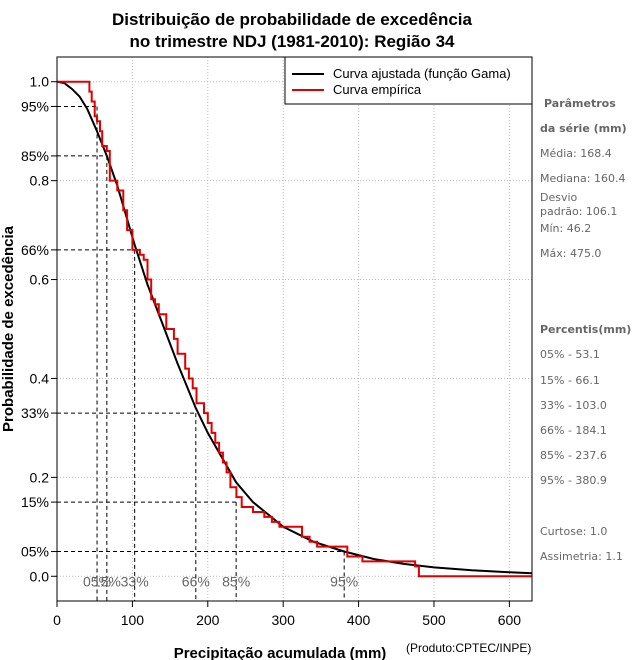 Image resolution: width=640 pixels, height=660 pixels. Describe the element at coordinates (570, 380) in the screenshot. I see `percentil-15: 15% - 66.1` at that location.